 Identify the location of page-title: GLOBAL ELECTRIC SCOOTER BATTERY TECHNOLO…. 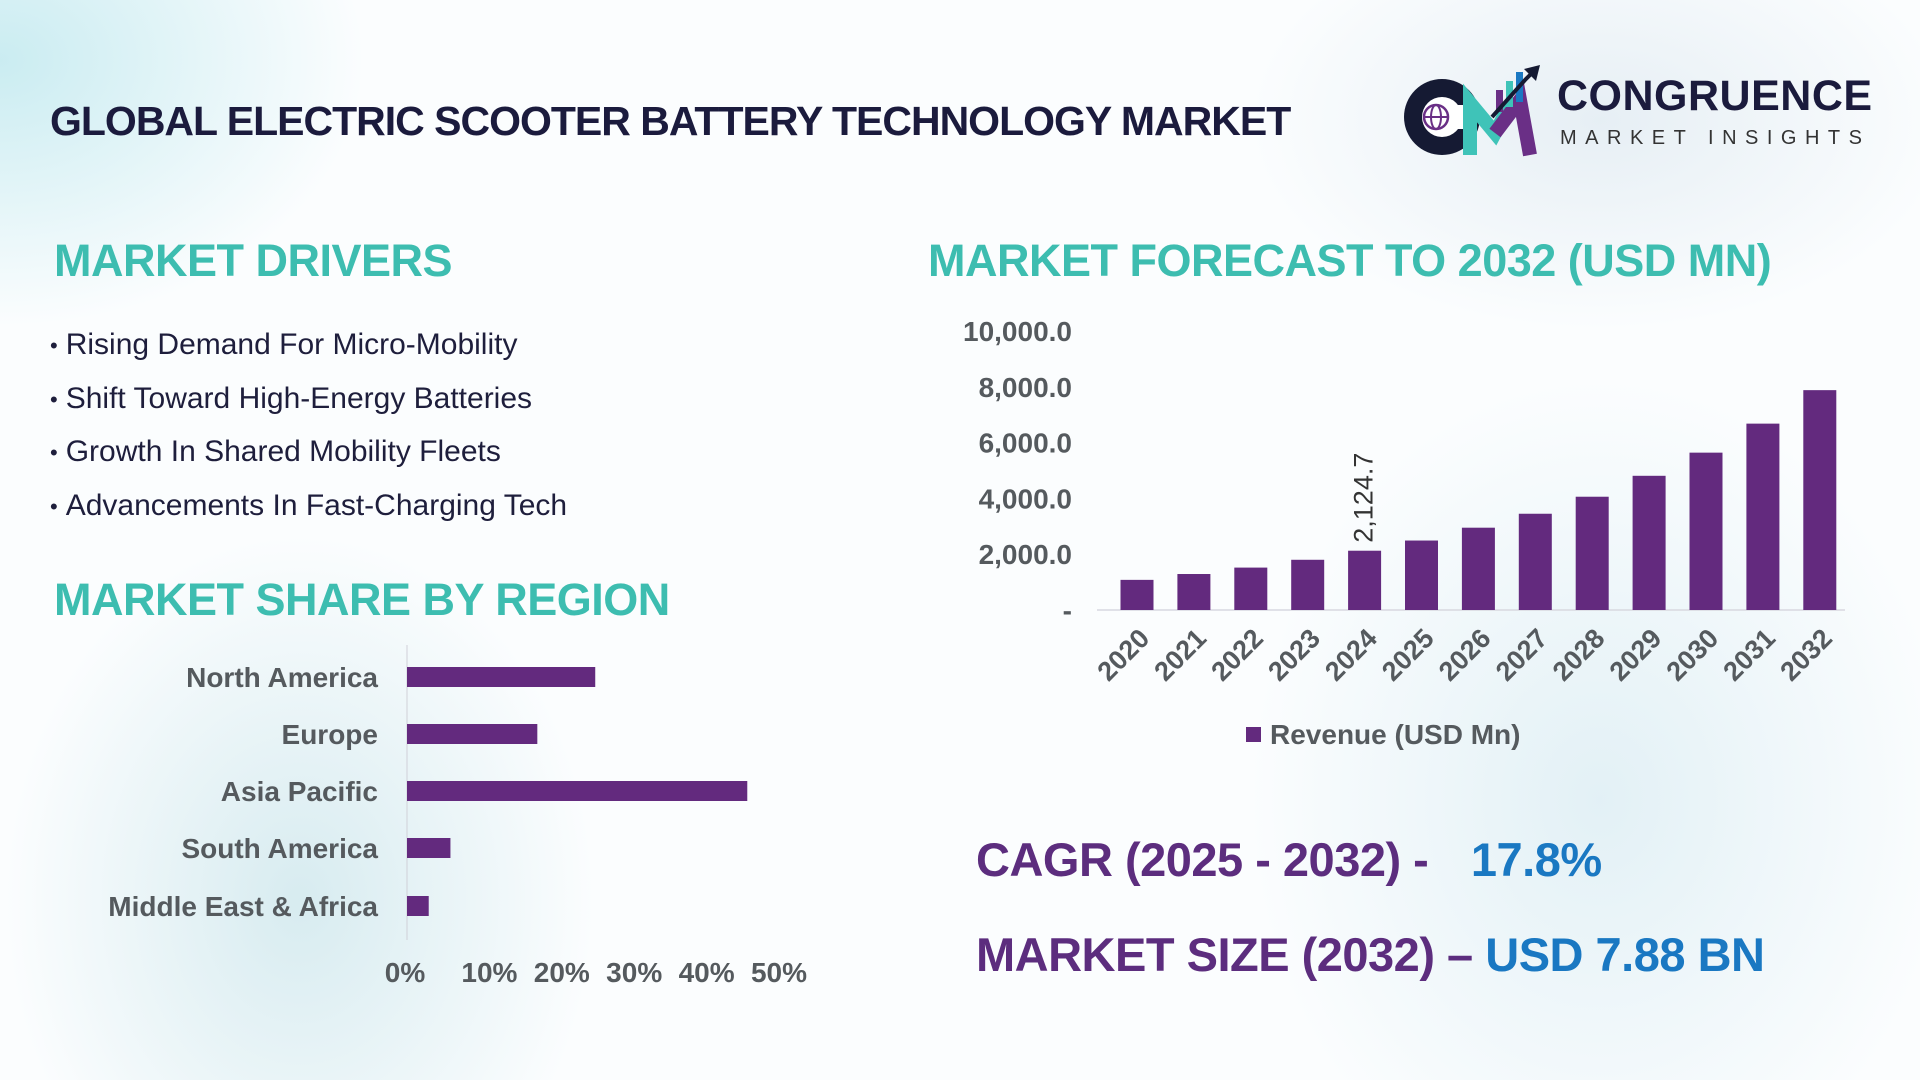
(670, 121).